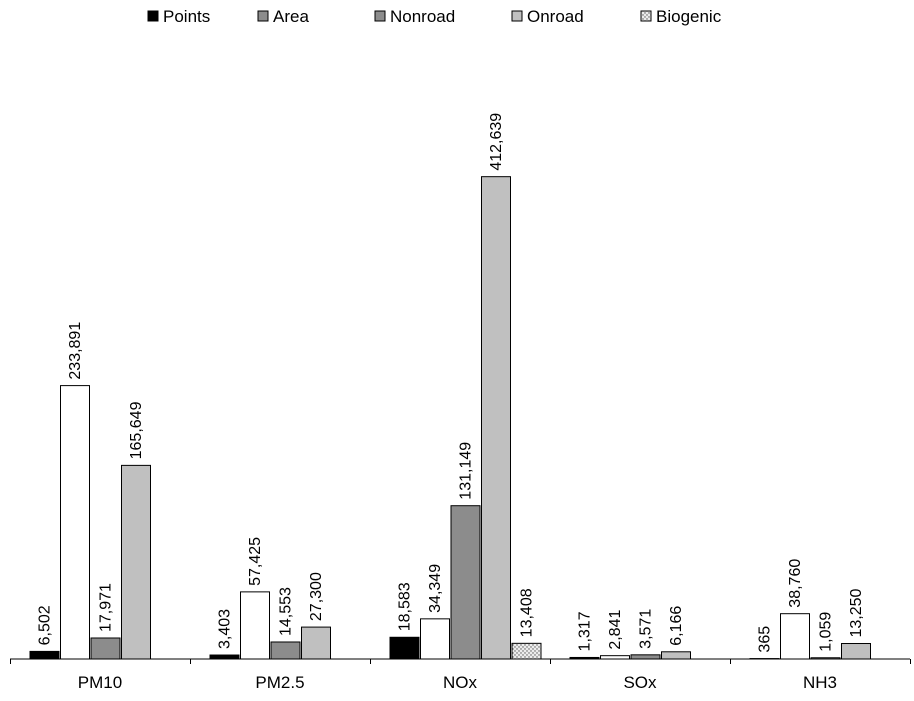  I want to click on legend-label-onroad: Onroad, so click(555, 16).